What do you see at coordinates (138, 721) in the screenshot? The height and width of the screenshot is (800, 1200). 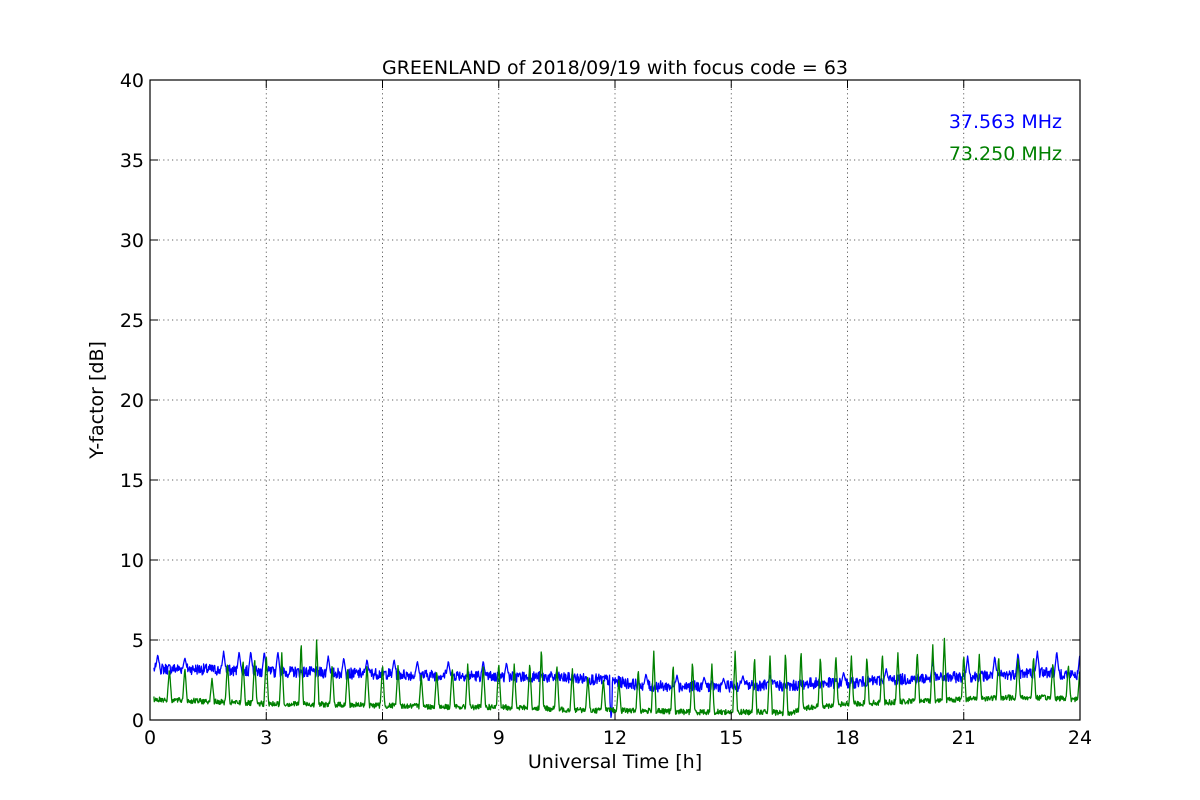 I see `y-tick-label: 0` at bounding box center [138, 721].